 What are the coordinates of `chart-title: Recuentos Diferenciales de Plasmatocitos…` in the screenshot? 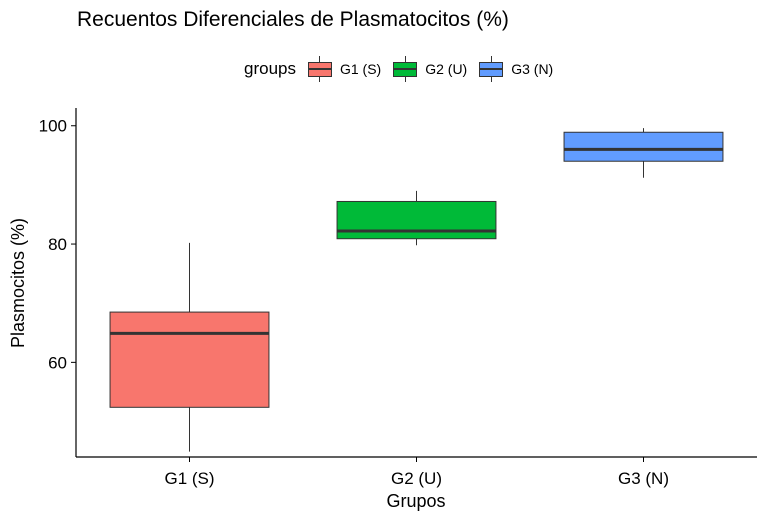 It's located at (293, 19).